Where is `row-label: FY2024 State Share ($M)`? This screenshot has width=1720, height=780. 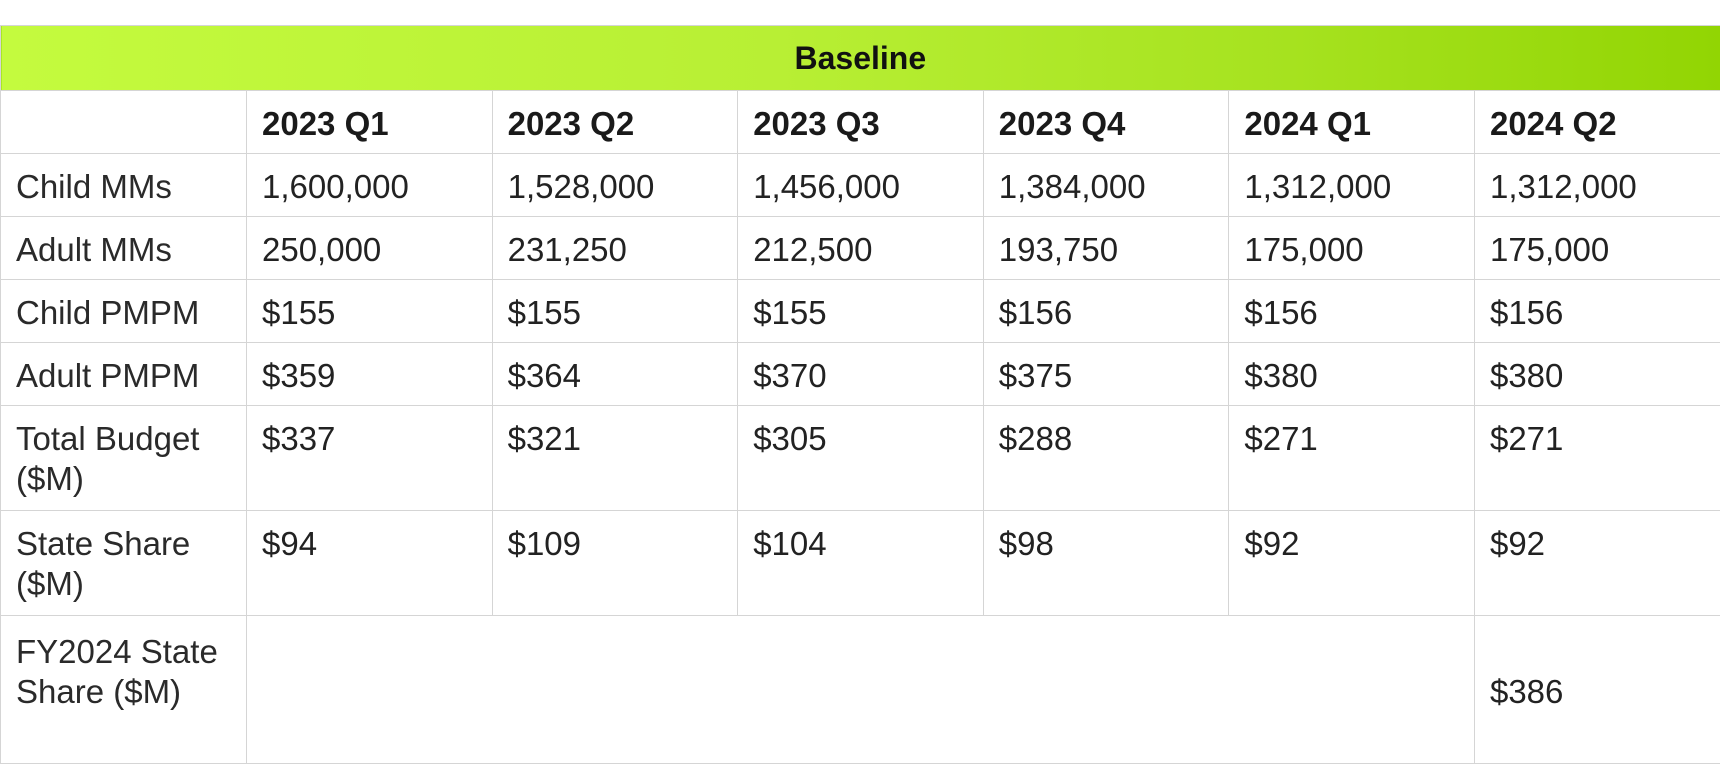 row-label: FY2024 State Share ($M) is located at coordinates (123, 689).